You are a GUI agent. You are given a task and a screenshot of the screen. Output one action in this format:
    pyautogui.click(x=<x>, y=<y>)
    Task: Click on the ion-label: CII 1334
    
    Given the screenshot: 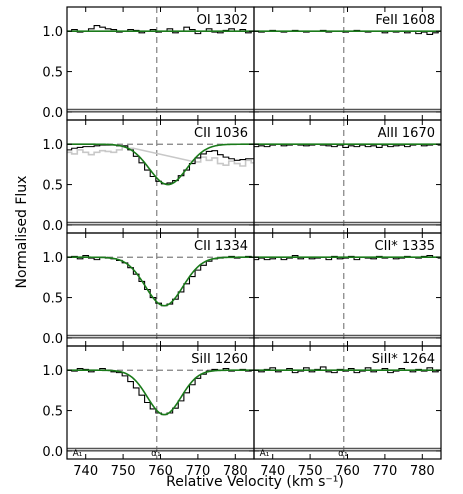 What is the action you would take?
    pyautogui.click(x=221, y=246)
    